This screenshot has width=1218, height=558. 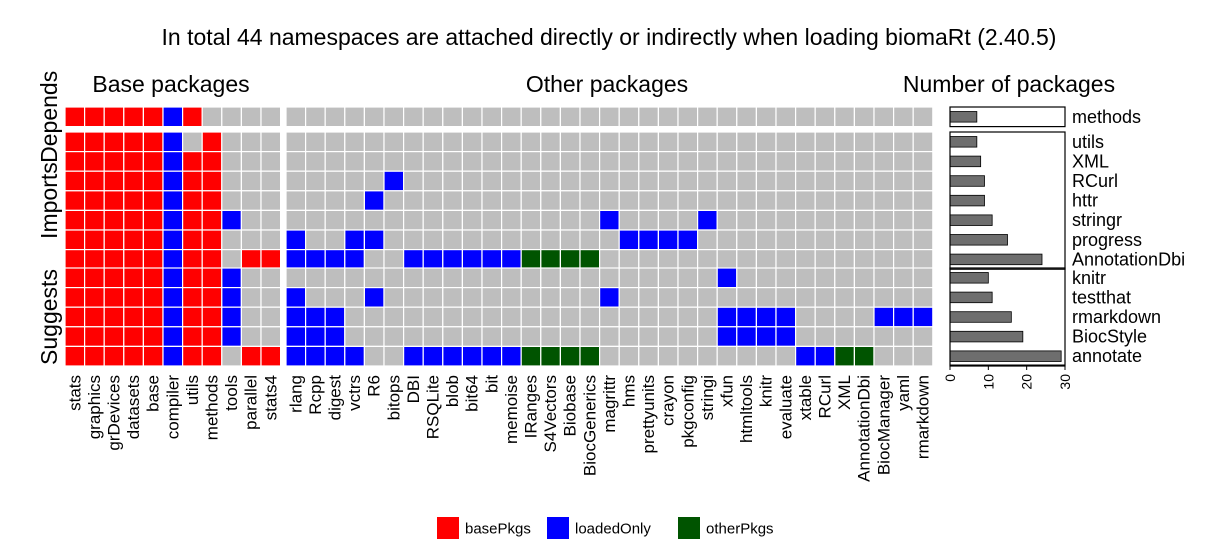 What do you see at coordinates (988, 382) in the screenshot?
I see `count-axis-tick-label: 10` at bounding box center [988, 382].